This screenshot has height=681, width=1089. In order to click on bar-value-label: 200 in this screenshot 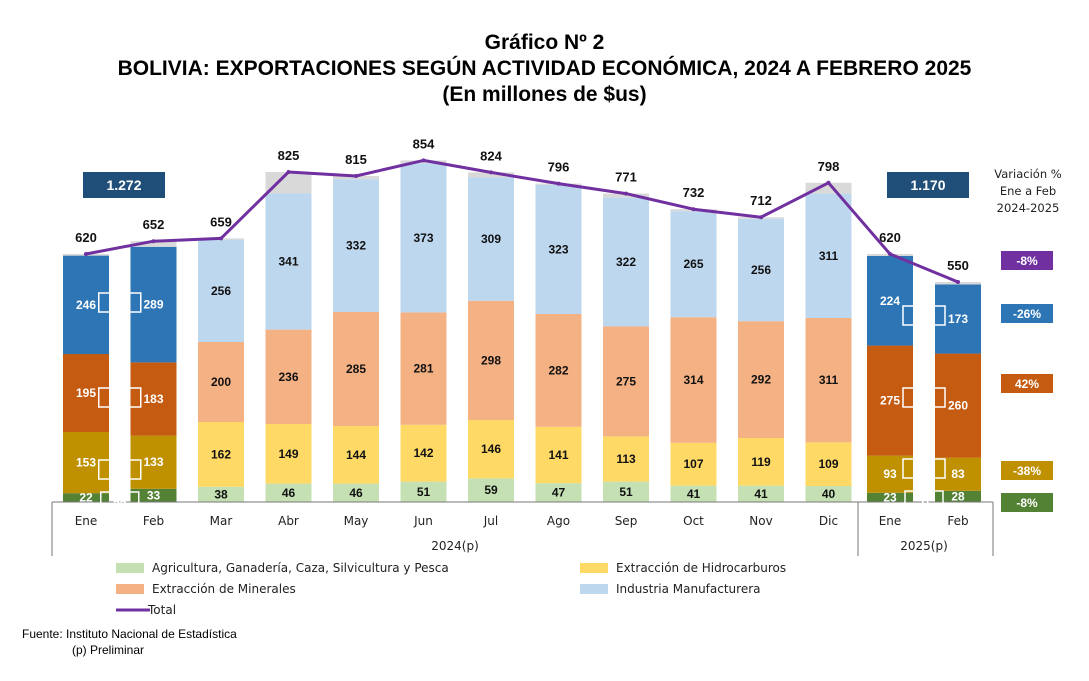, I will do `click(221, 382)`.